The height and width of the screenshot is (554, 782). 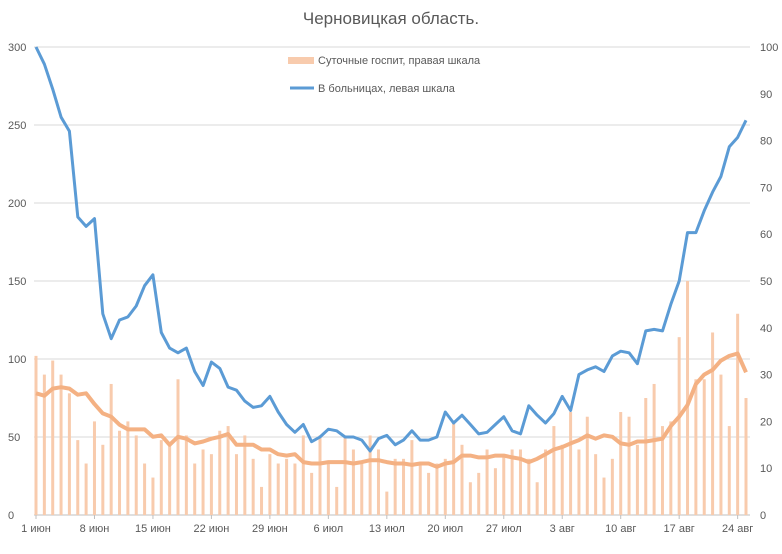 What do you see at coordinates (620, 529) in the screenshot?
I see `x-tick-label: 10 авг` at bounding box center [620, 529].